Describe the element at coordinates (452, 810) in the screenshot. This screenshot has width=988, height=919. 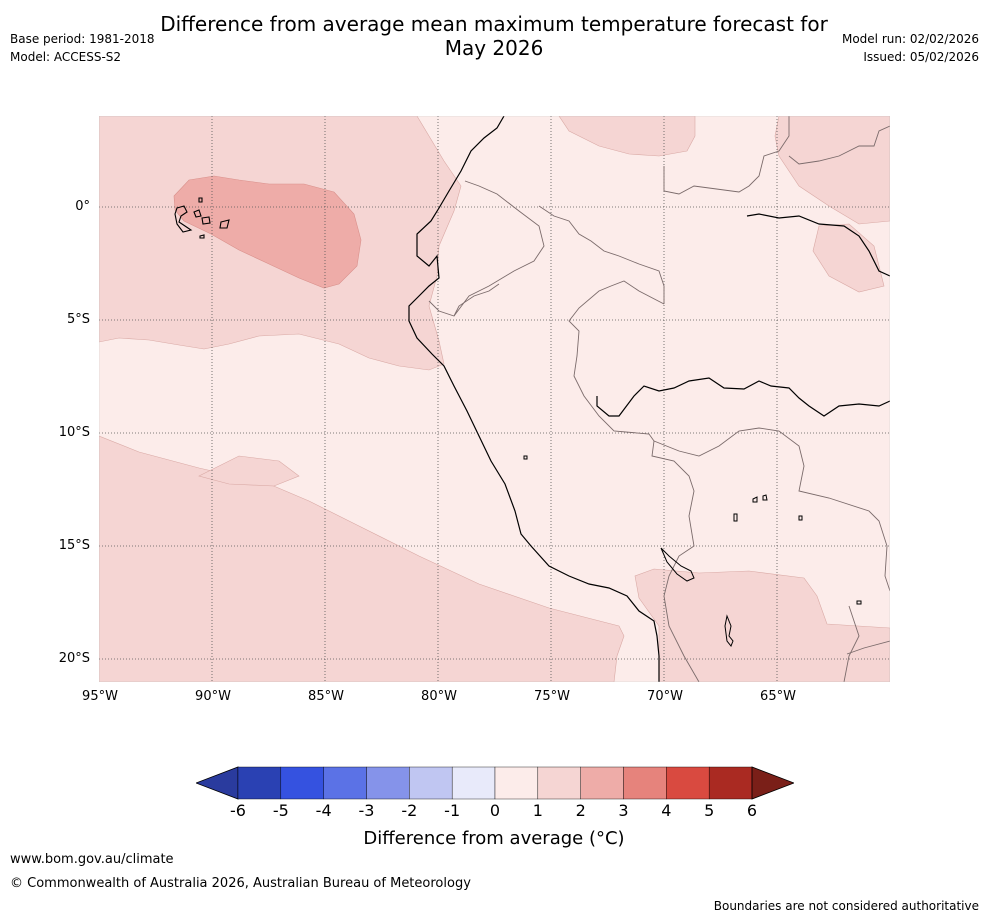
I see `colorbar-tick-label: -1` at that location.